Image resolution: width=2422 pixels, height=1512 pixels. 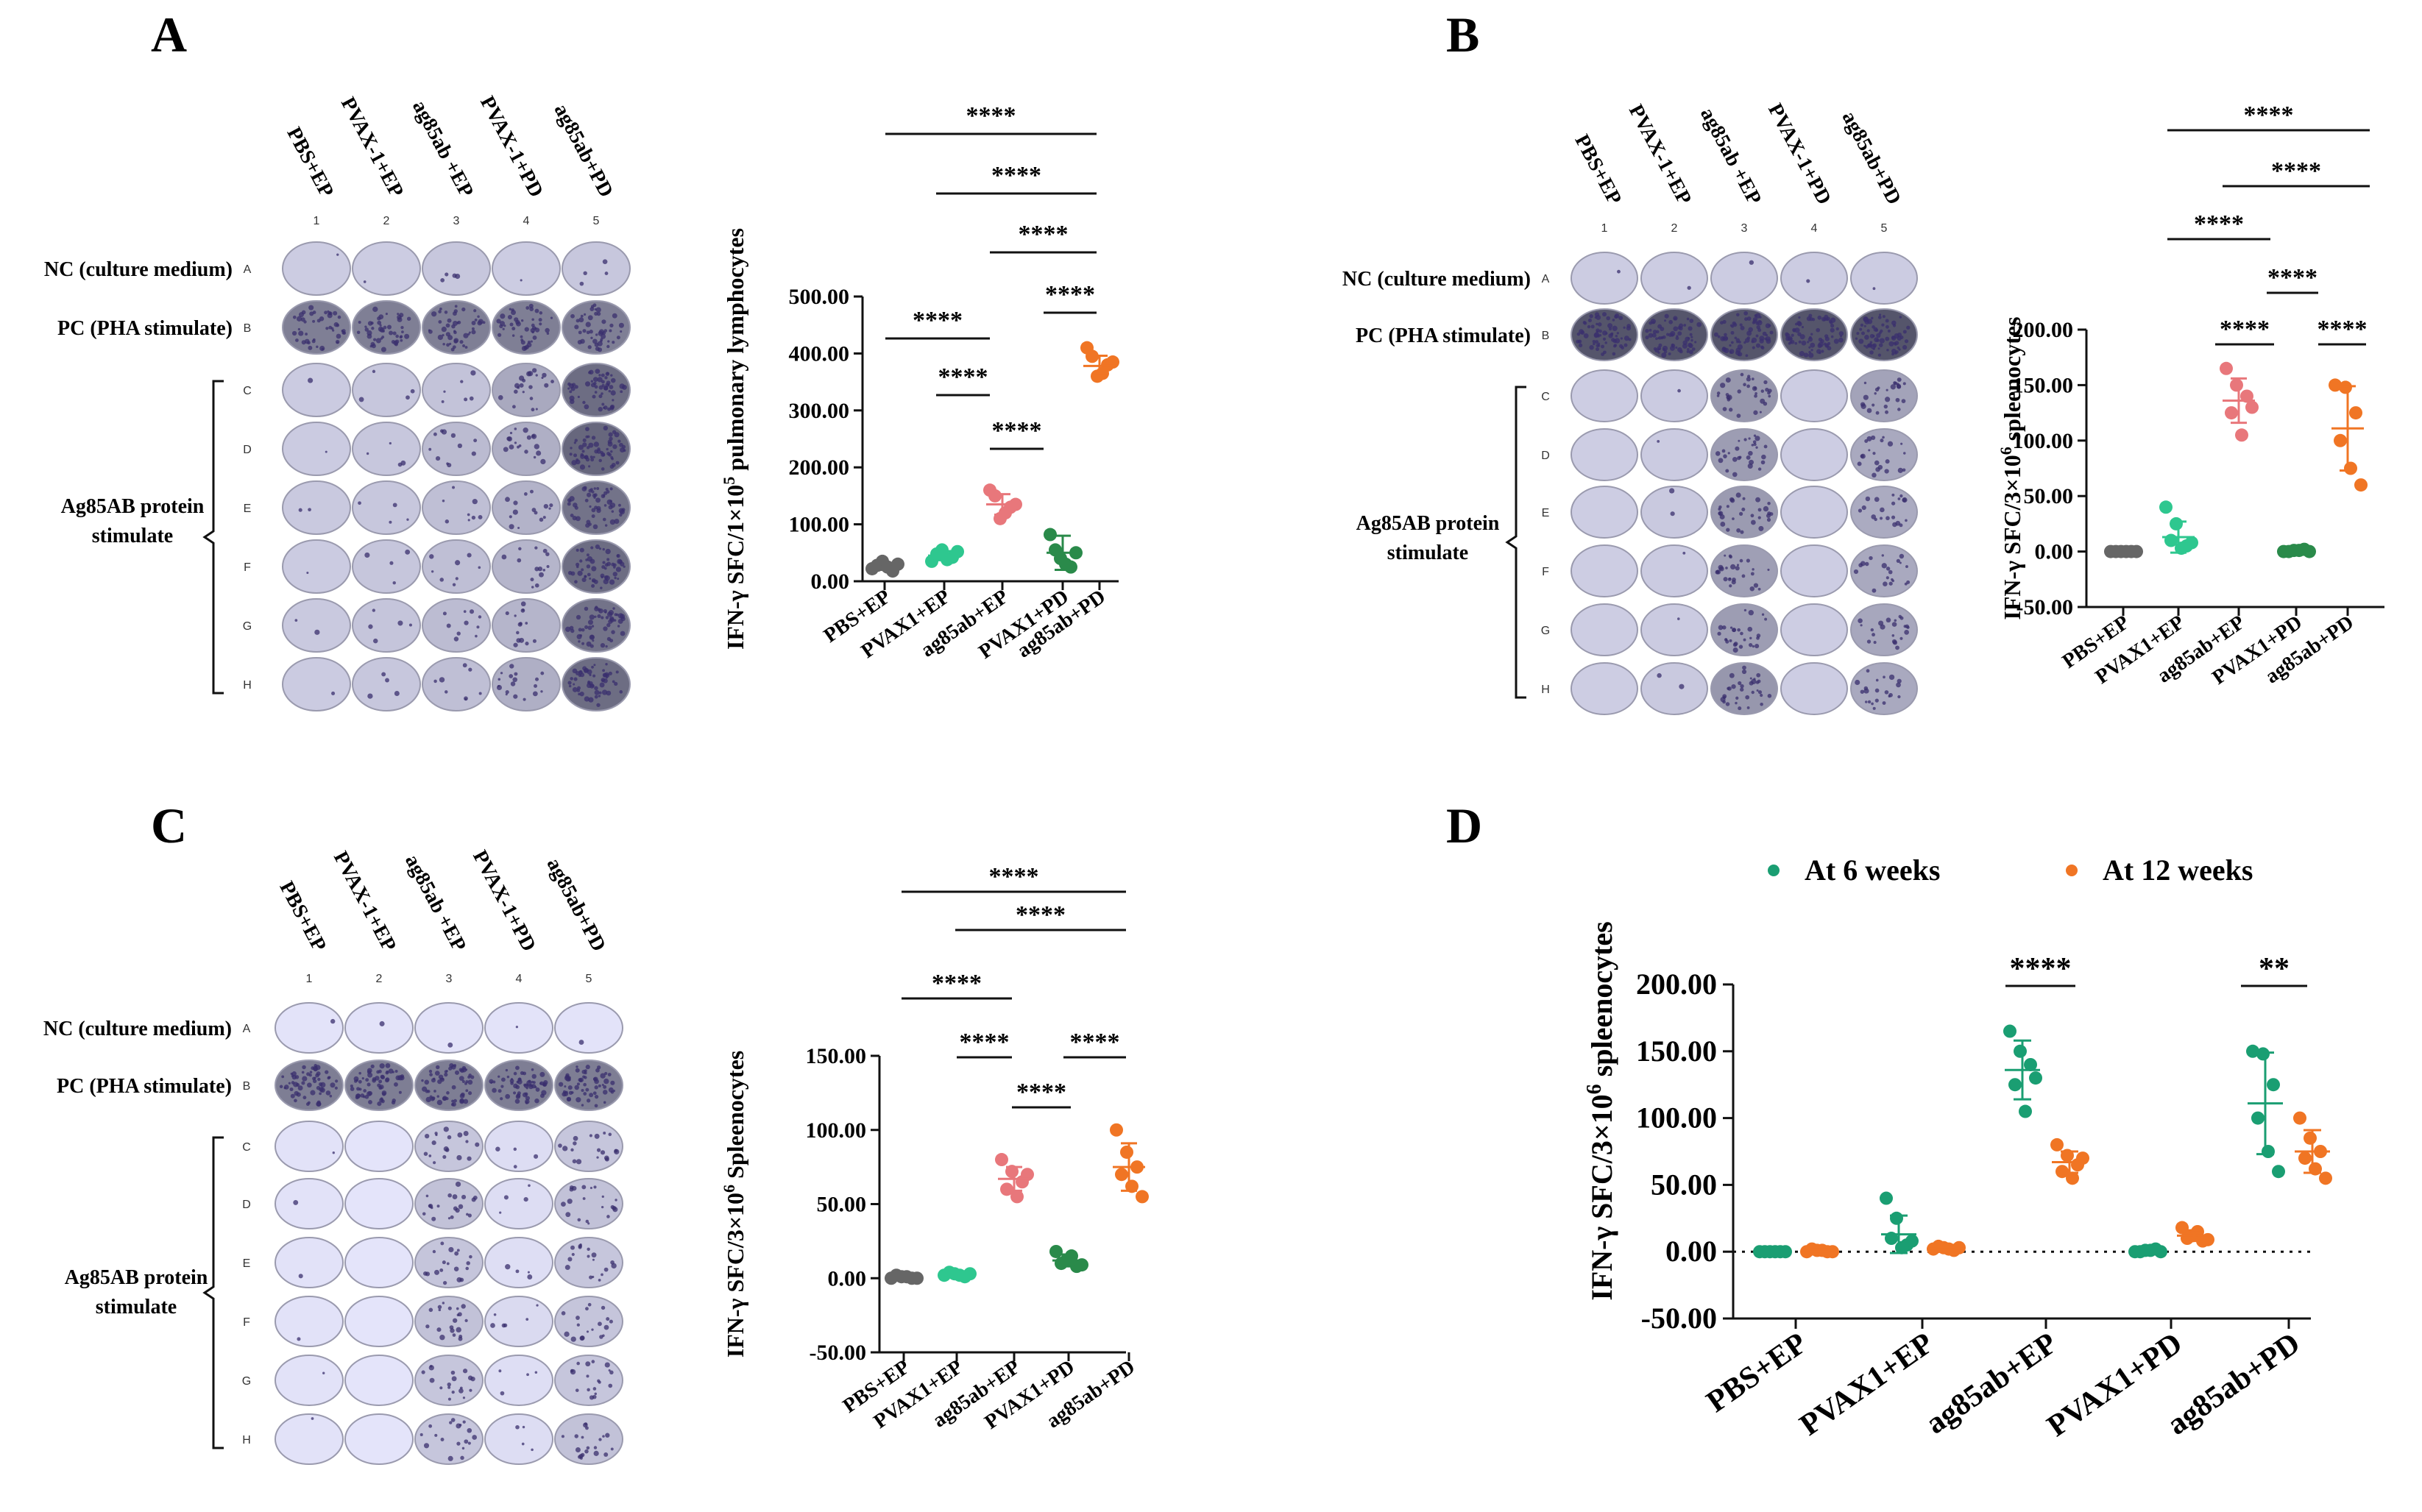 I want to click on plate-column-label: ag85ab +EP, so click(x=435, y=903).